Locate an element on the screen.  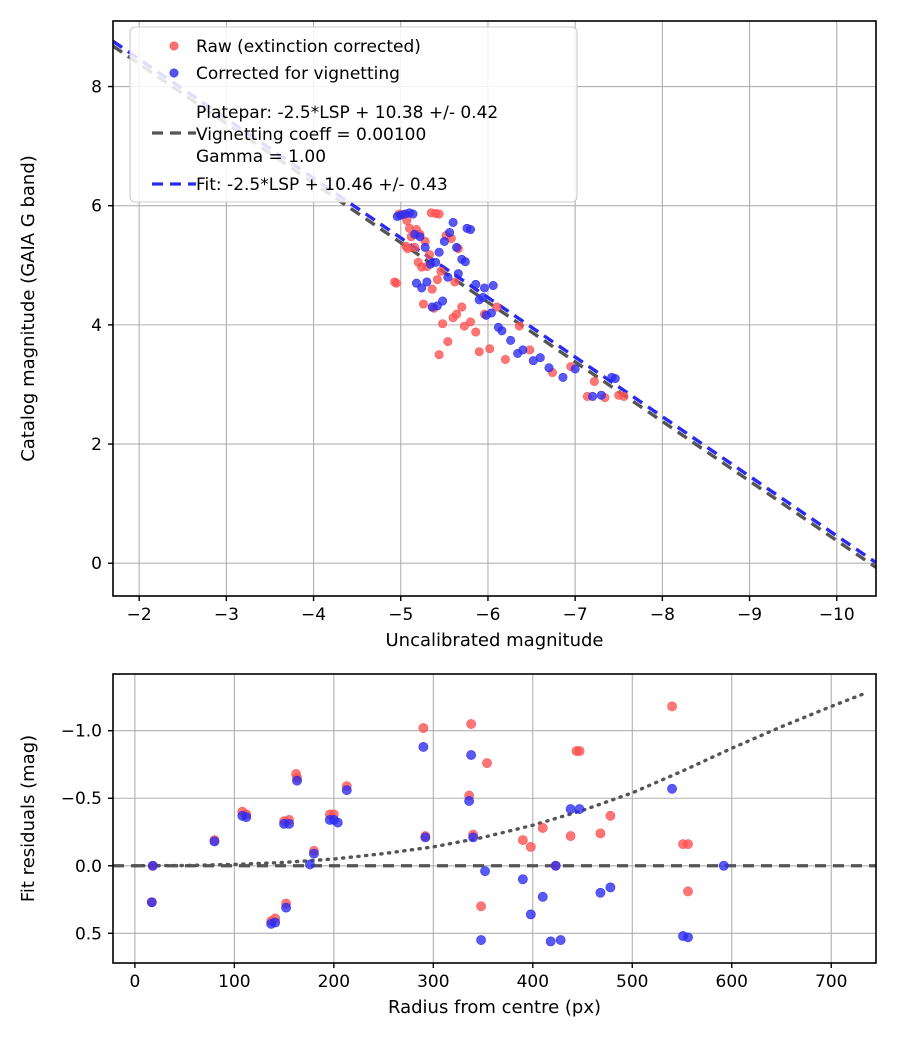
x-tick-label: −2 is located at coordinates (139, 615).